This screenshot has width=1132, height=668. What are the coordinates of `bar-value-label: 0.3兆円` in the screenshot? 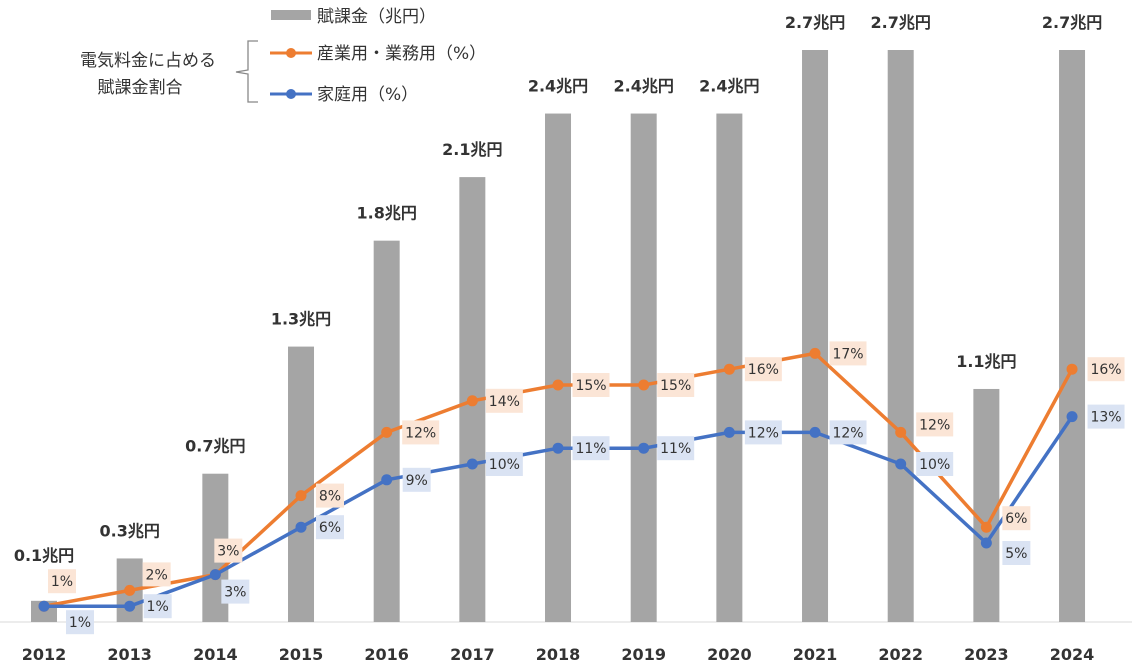 It's located at (129, 530).